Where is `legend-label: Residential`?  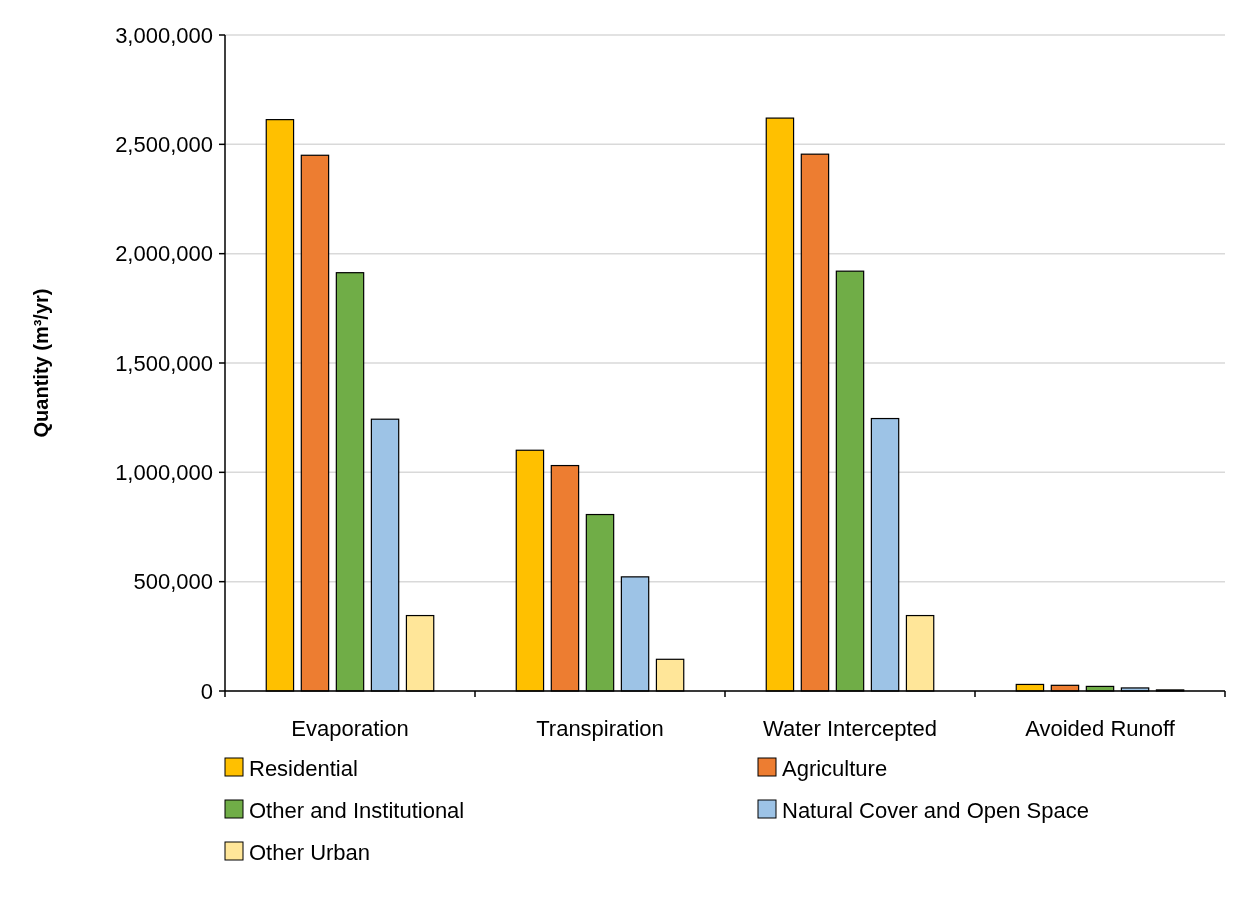 legend-label: Residential is located at coordinates (303, 768).